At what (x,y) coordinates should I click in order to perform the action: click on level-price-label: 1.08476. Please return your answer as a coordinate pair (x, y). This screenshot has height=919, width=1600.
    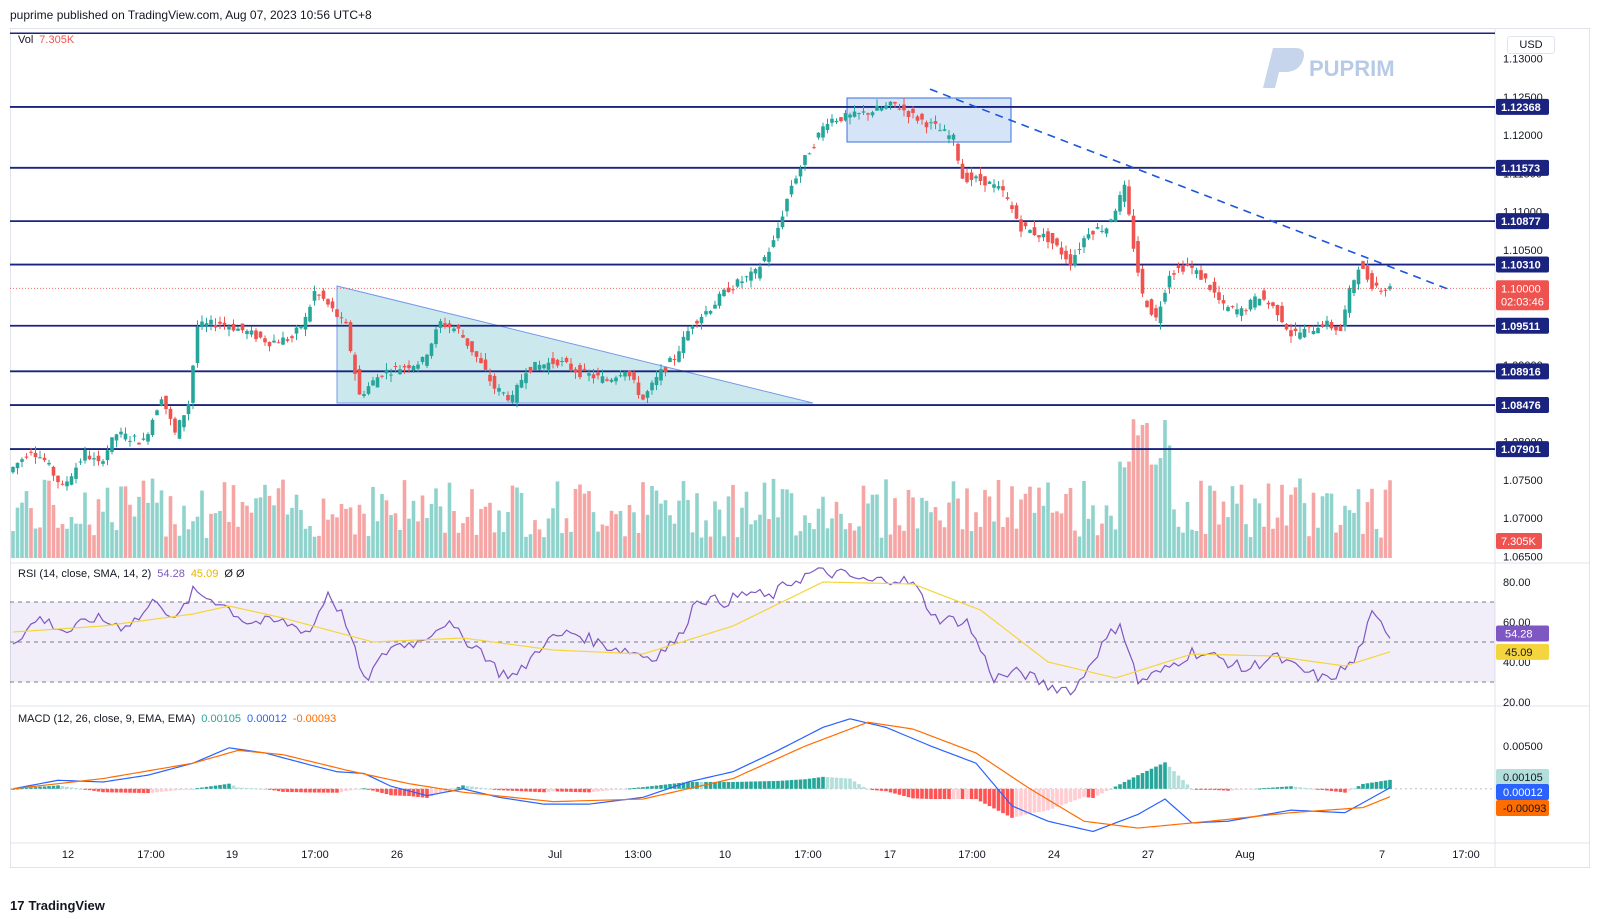
    Looking at the image, I should click on (1521, 406).